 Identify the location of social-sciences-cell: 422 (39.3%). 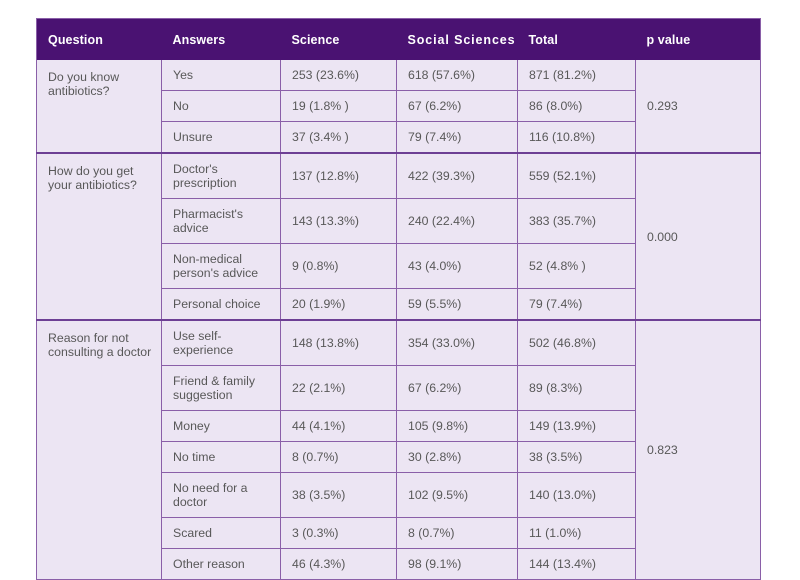
(457, 175).